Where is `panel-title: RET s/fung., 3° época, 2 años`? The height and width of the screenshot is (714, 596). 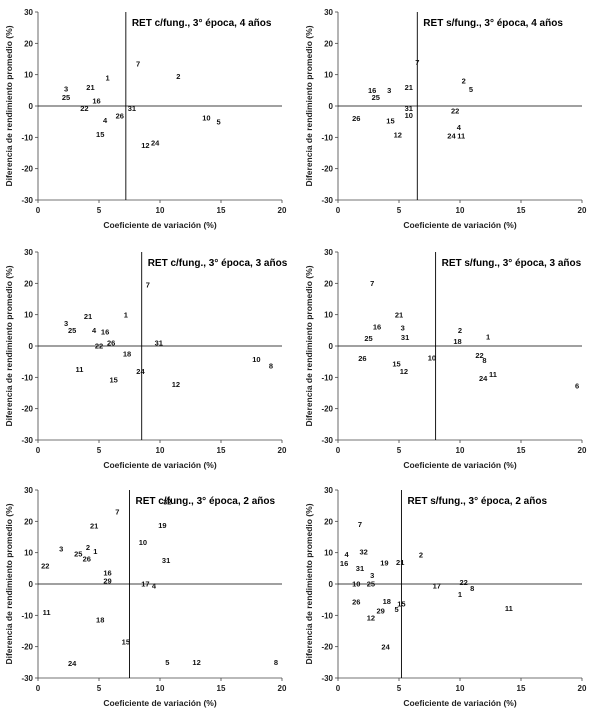
panel-title: RET s/fung., 3° época, 2 años is located at coordinates (477, 501).